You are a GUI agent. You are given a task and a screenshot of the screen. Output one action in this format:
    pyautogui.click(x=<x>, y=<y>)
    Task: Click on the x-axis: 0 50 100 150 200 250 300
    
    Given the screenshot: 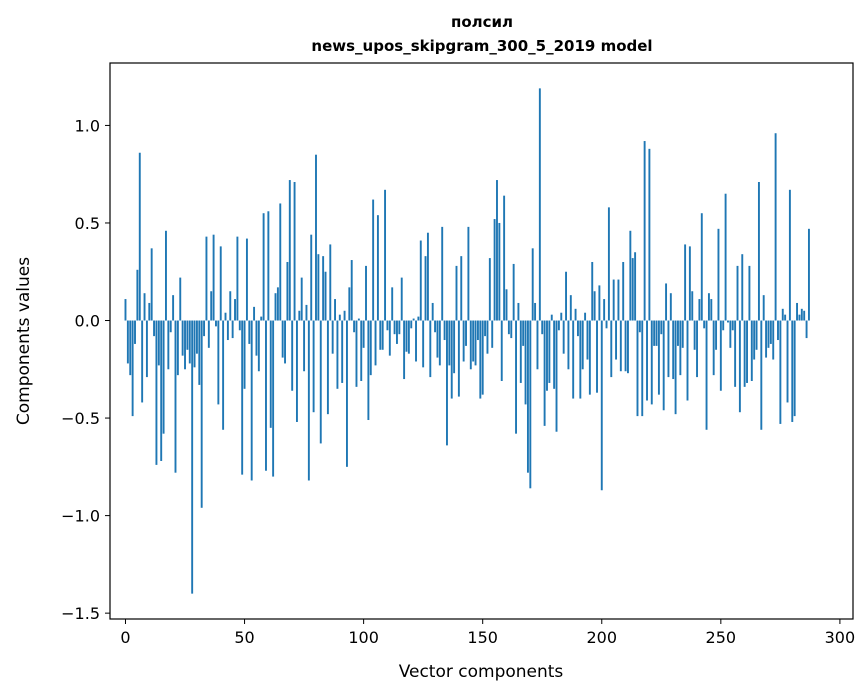 What is the action you would take?
    pyautogui.click(x=487, y=633)
    